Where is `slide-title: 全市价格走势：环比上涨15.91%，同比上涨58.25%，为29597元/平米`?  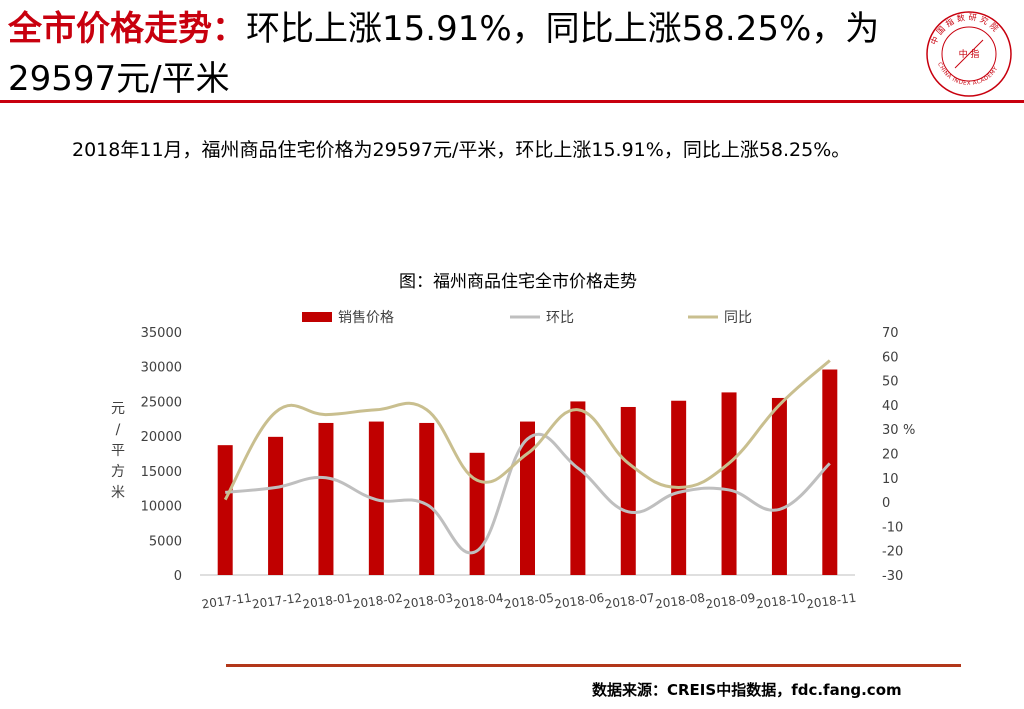
slide-title: 全市价格走势：环比上涨15.91%，同比上涨58.25%，为29597元/平米 is located at coordinates (458, 54).